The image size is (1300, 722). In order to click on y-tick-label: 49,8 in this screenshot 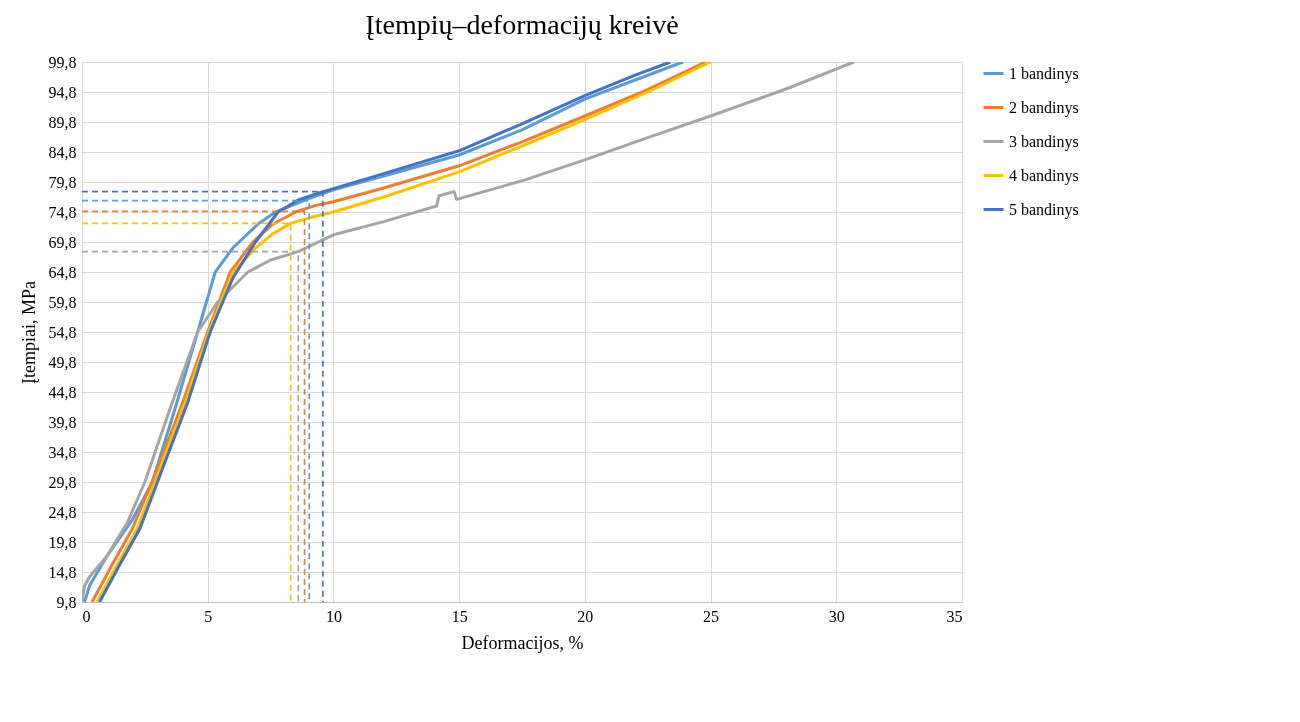, I will do `click(62, 362)`.